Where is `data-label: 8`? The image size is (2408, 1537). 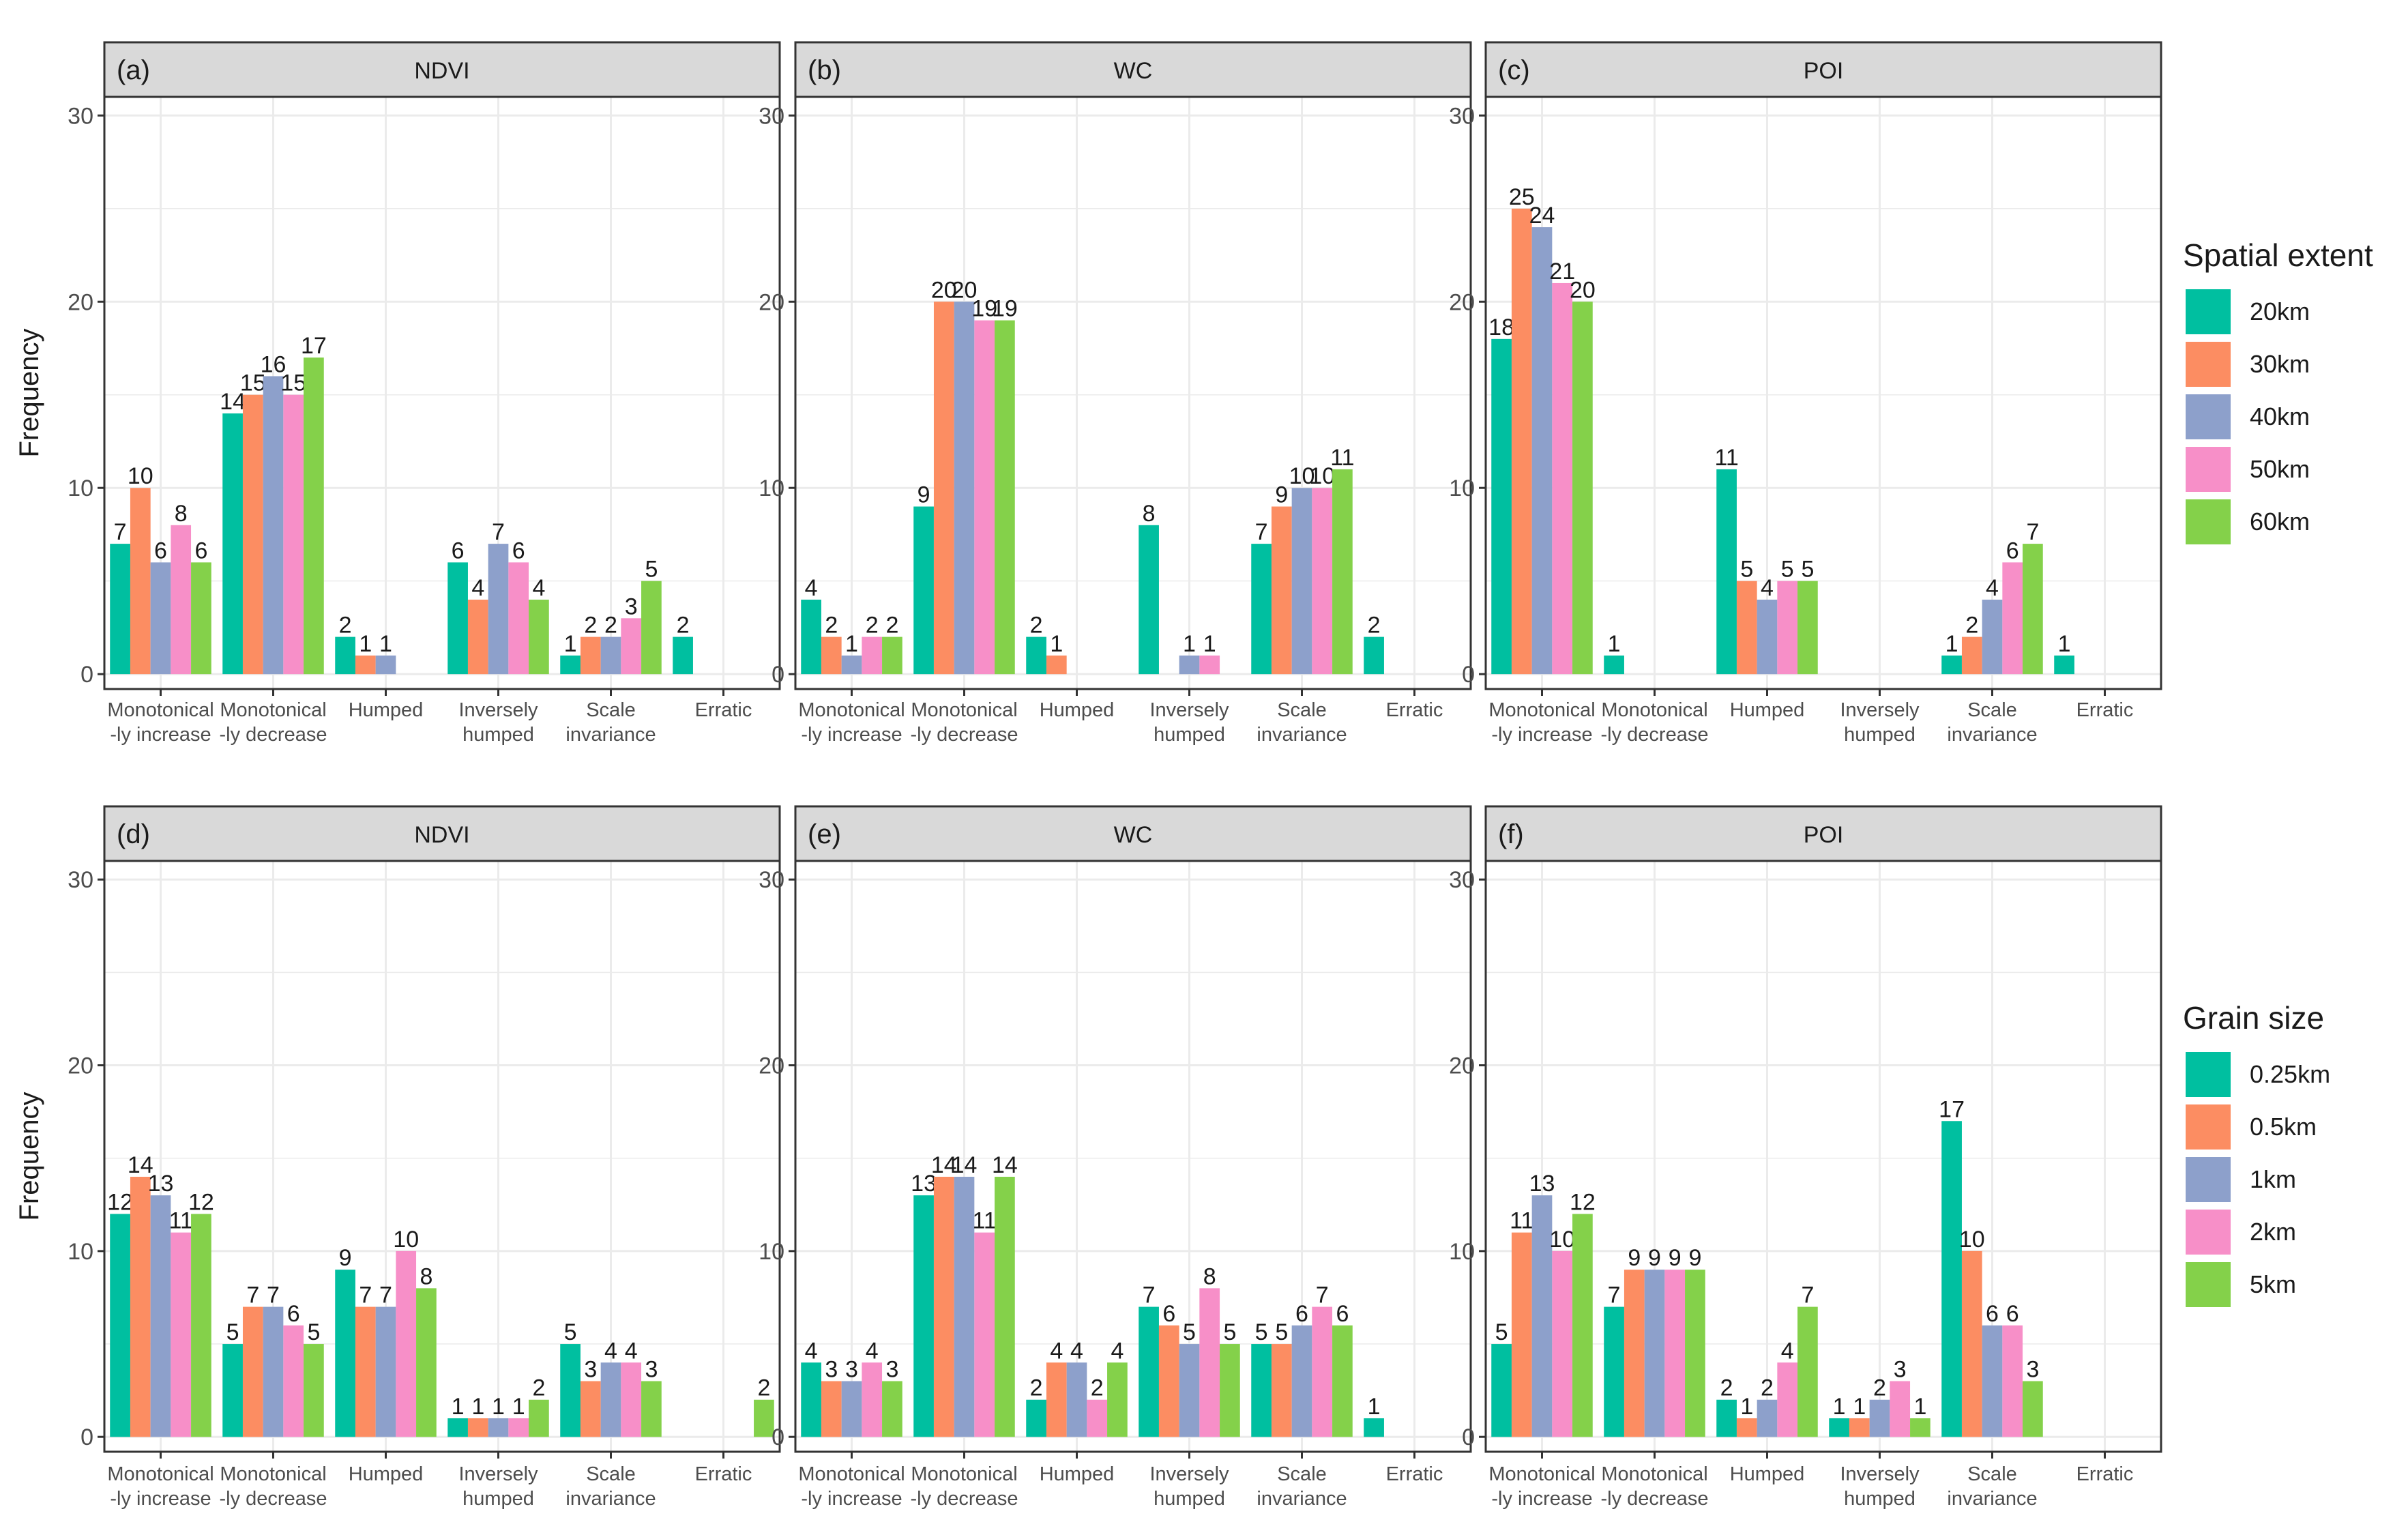
data-label: 8 is located at coordinates (426, 1276).